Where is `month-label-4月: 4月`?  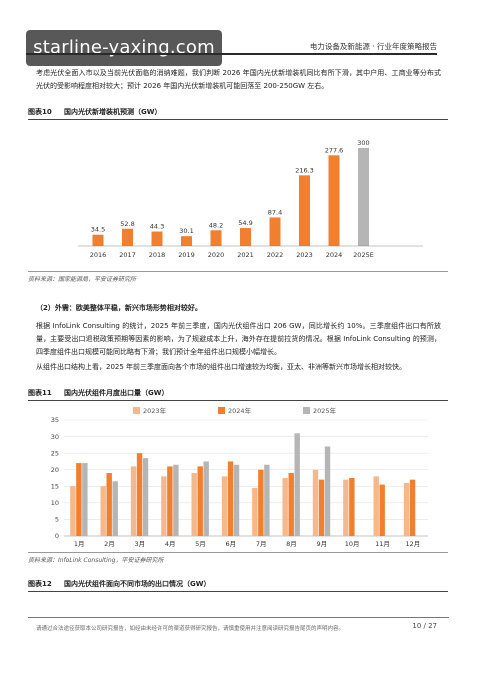
month-label-4月: 4月 is located at coordinates (170, 544).